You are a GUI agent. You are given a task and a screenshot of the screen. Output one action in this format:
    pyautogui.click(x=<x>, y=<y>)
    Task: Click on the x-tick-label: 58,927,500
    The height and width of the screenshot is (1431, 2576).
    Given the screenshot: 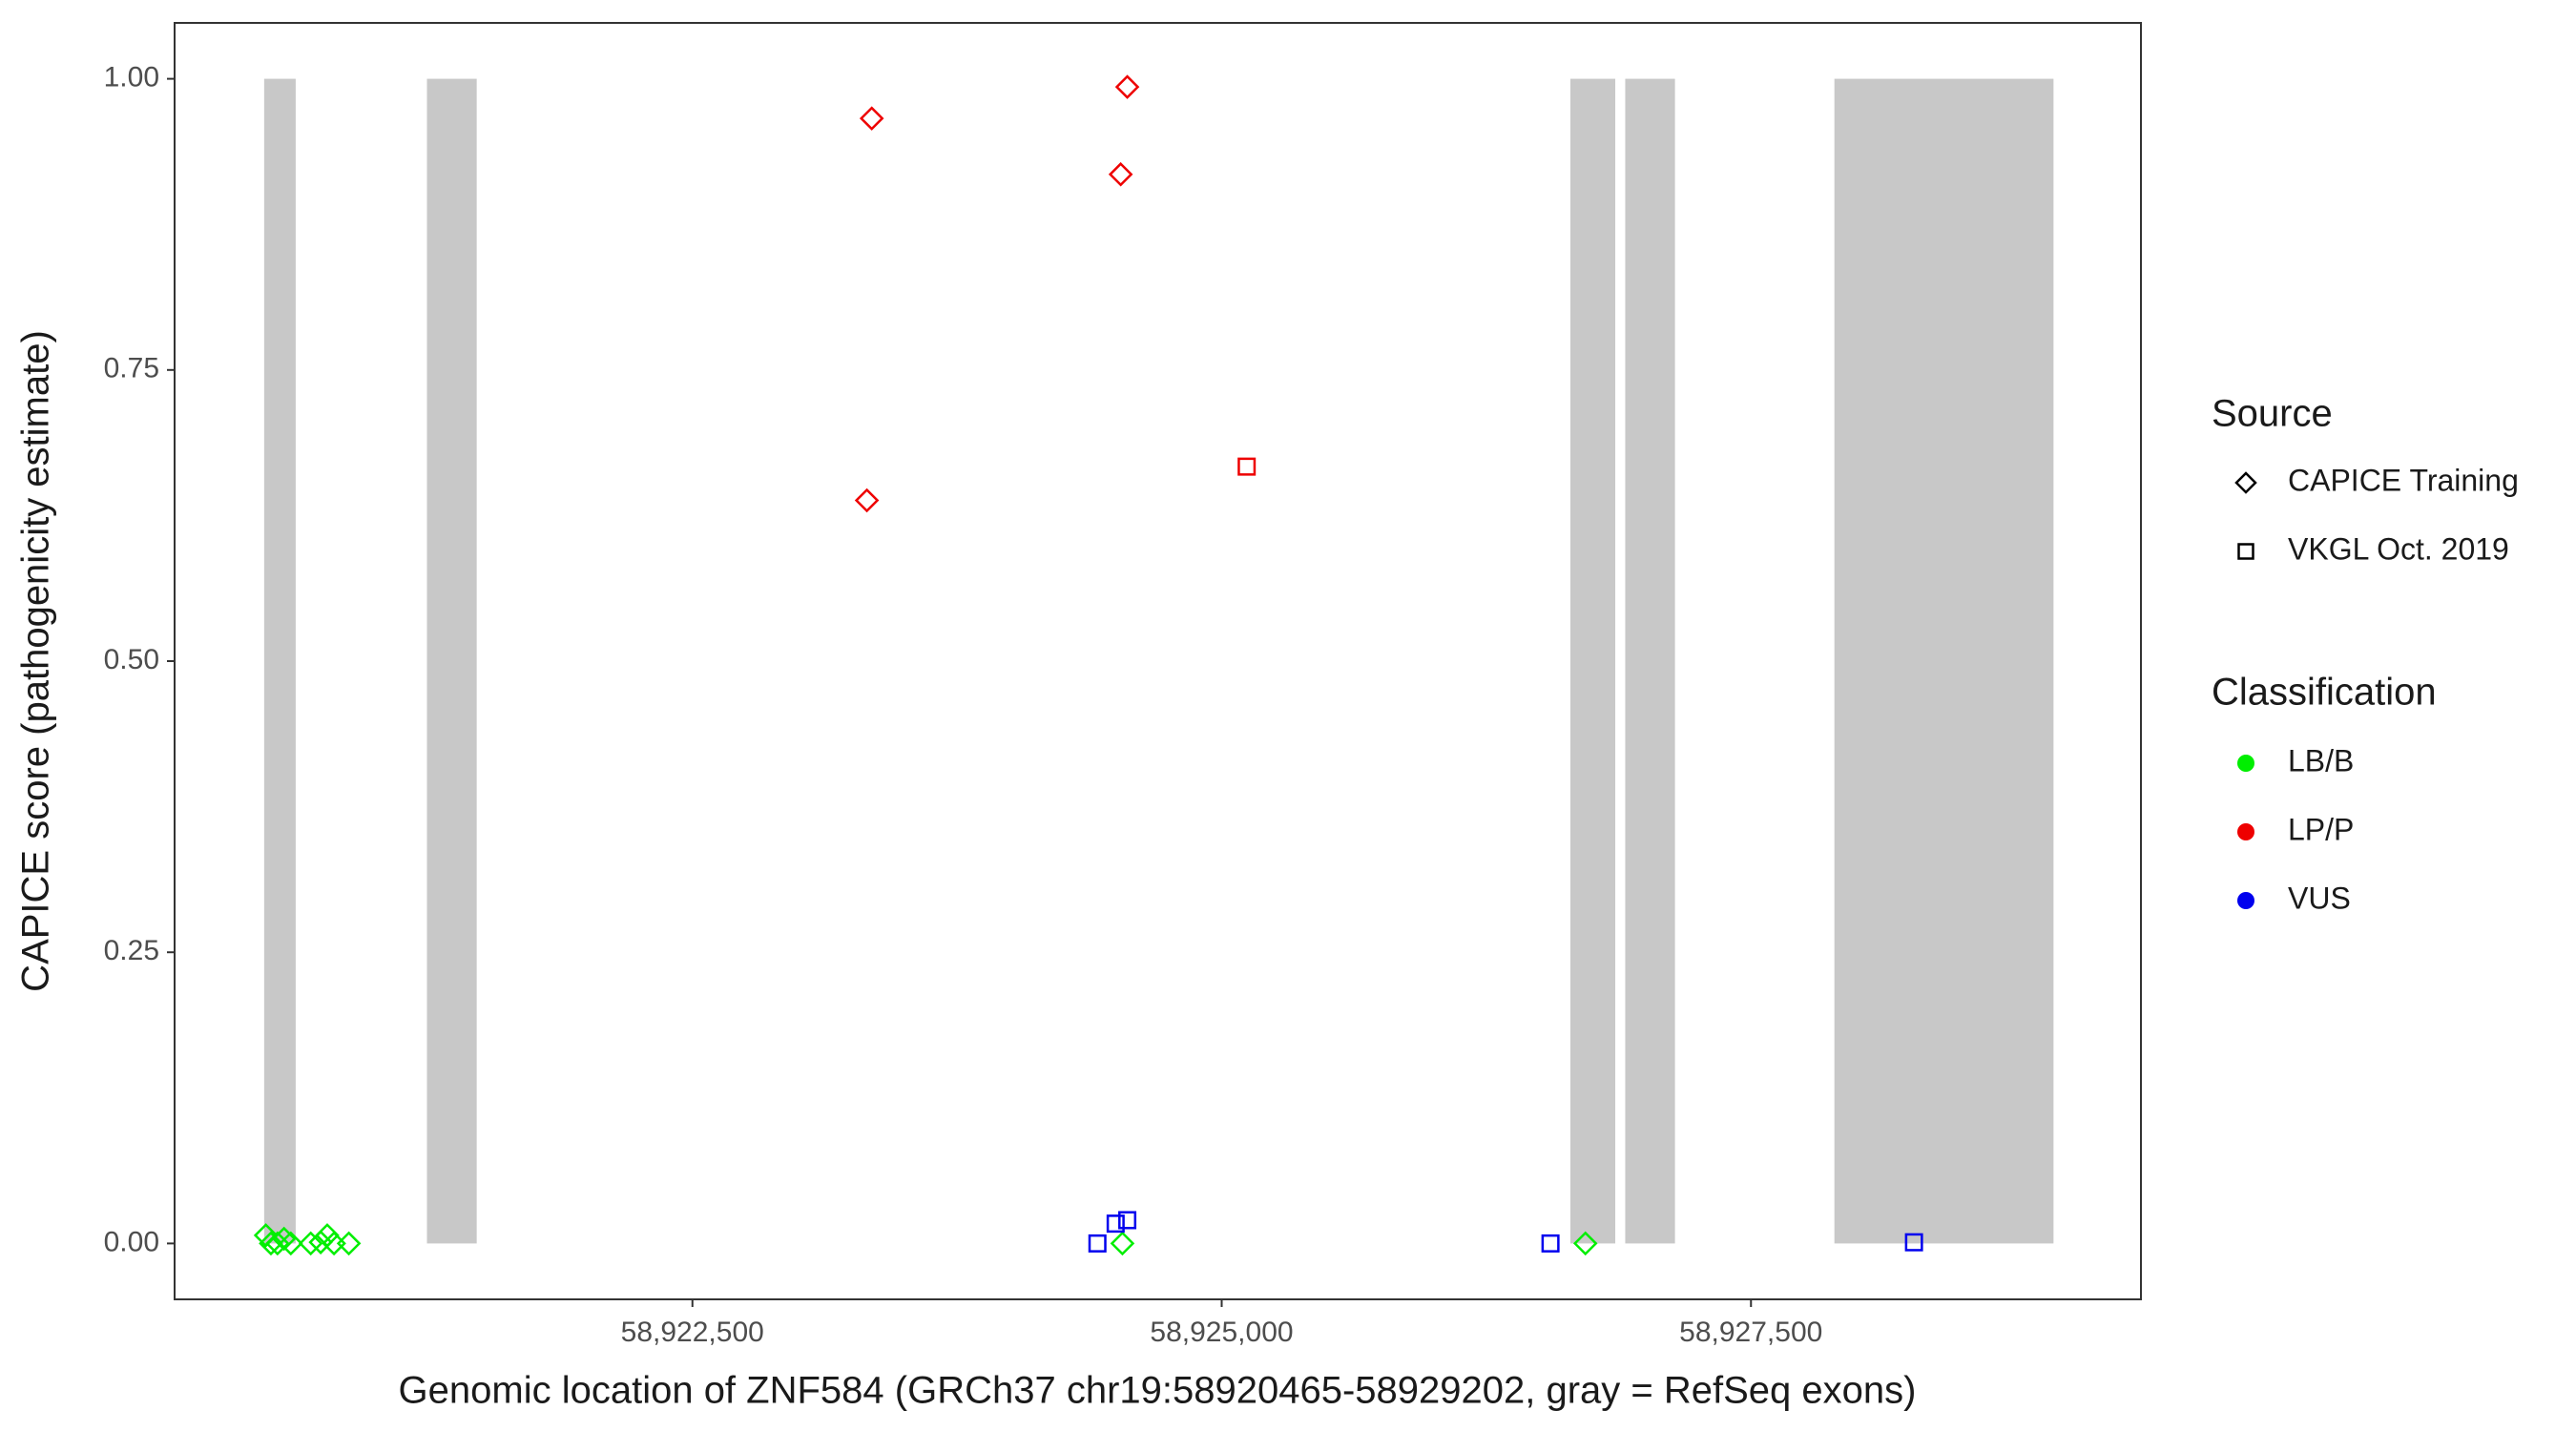 What is the action you would take?
    pyautogui.click(x=1750, y=1332)
    